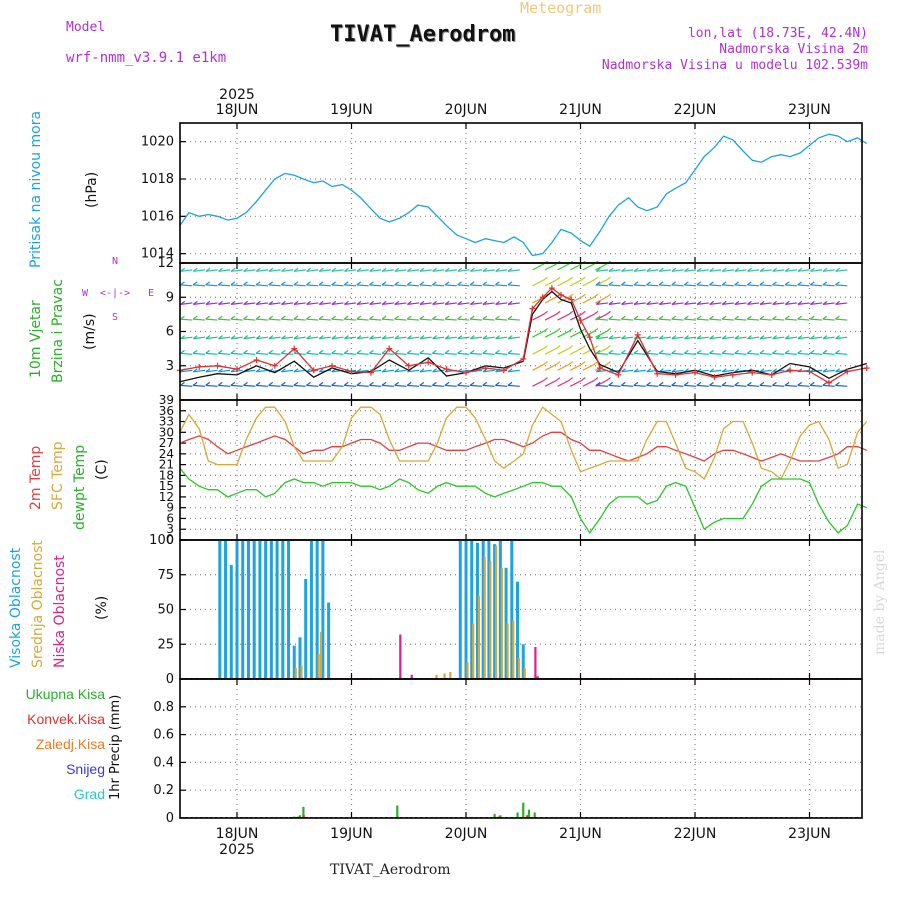  Describe the element at coordinates (166, 411) in the screenshot. I see `y-tick-label: 36` at that location.